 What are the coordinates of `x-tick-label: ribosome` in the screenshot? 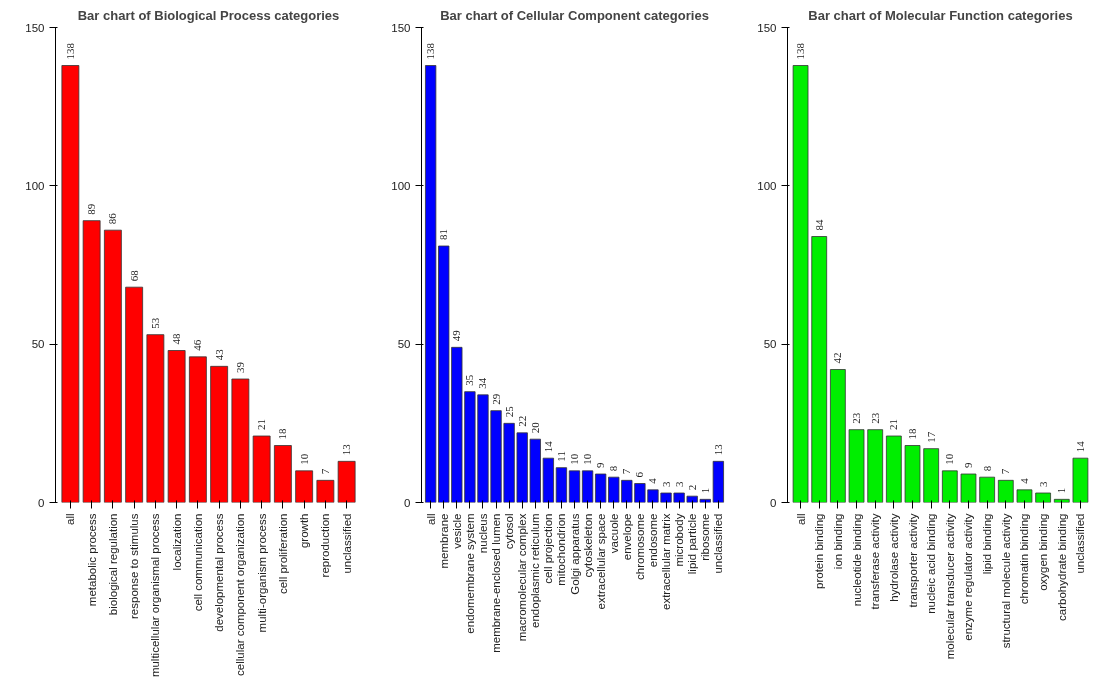 It's located at (705, 537).